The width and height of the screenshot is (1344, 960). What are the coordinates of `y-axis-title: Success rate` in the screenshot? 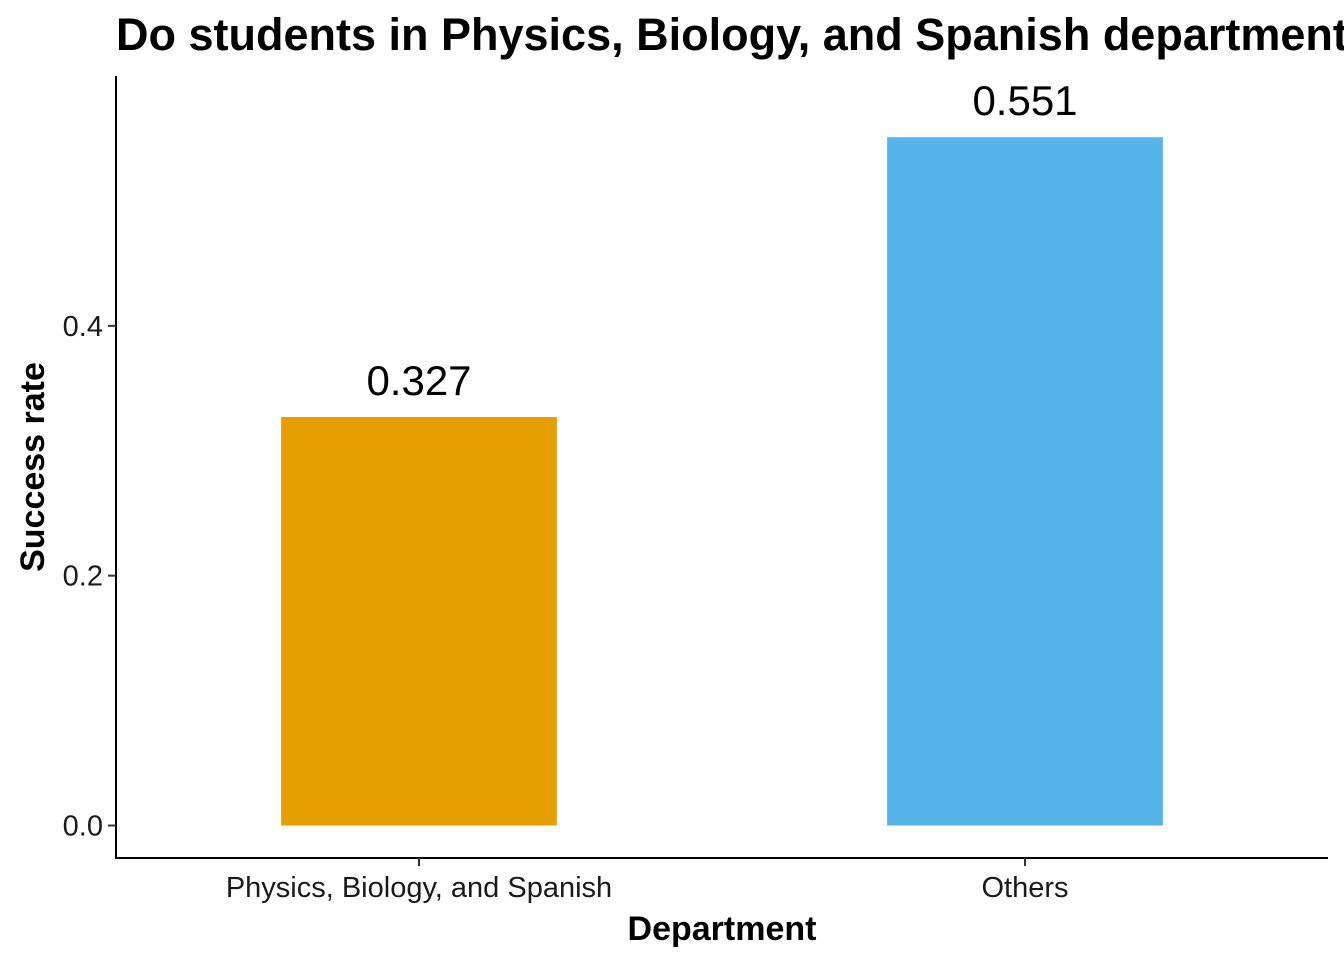 It's located at (33, 467).